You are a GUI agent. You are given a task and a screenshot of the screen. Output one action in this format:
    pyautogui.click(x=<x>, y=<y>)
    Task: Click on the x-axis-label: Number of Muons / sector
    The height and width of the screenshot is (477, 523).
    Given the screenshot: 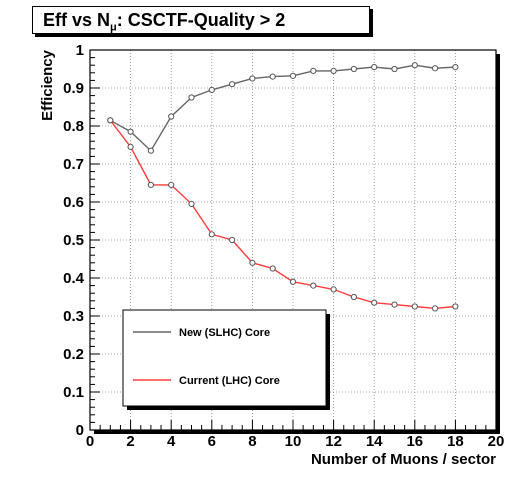 What is the action you would take?
    pyautogui.click(x=403, y=459)
    